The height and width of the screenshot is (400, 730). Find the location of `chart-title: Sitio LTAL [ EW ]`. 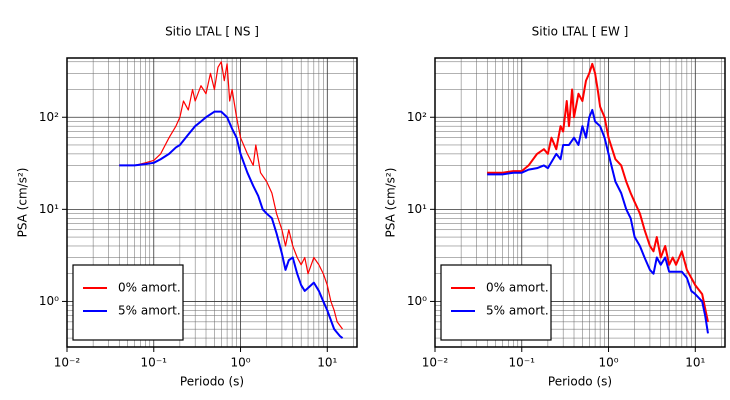

chart-title: Sitio LTAL [ EW ] is located at coordinates (580, 32).